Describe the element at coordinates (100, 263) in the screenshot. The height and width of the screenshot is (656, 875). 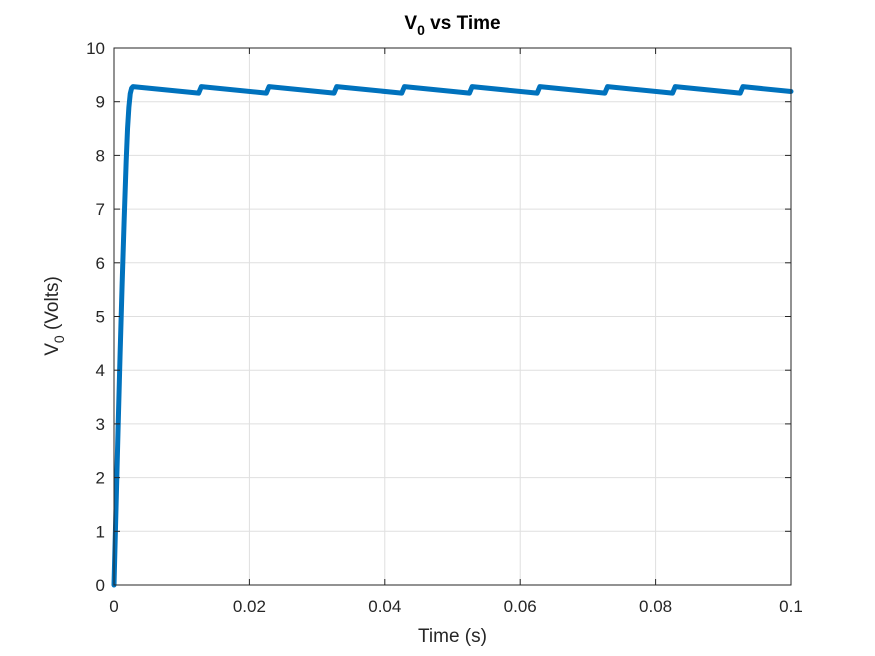
I see `y-tick-label: 6` at that location.